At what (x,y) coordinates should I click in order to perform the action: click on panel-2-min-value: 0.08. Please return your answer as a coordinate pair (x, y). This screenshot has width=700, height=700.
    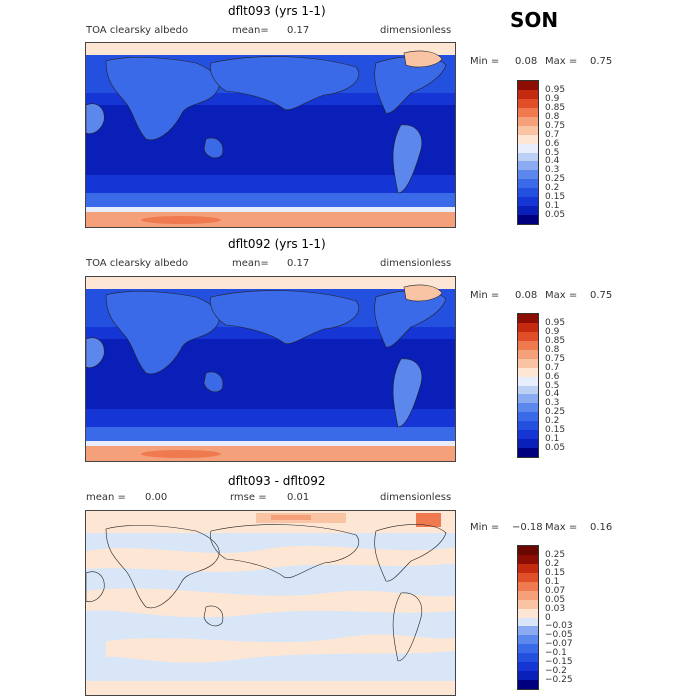
    Looking at the image, I should click on (526, 295).